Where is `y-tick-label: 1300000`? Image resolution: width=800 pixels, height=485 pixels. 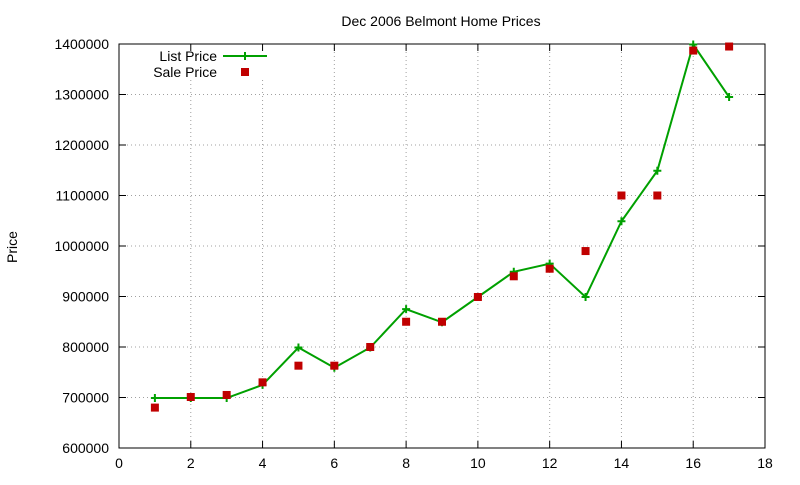 y-tick-label: 1300000 is located at coordinates (81, 95).